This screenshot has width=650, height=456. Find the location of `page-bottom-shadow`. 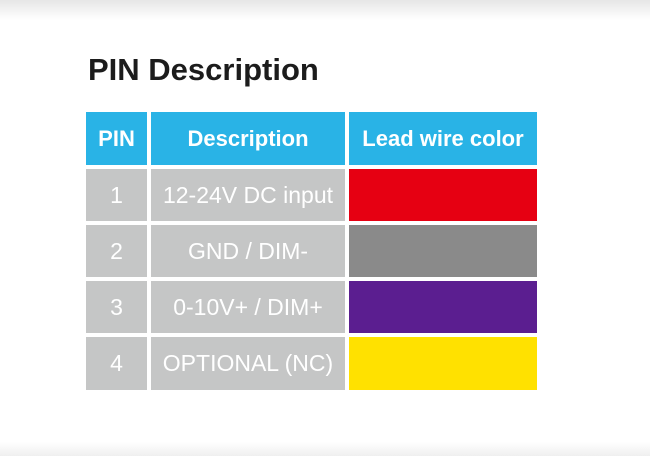

page-bottom-shadow is located at coordinates (325, 449).